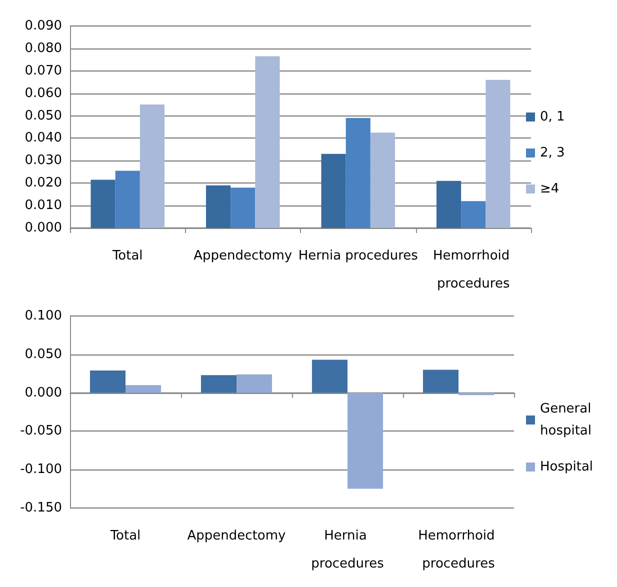 Image resolution: width=617 pixels, height=587 pixels. I want to click on y-tick-label: -0.150, so click(41, 508).